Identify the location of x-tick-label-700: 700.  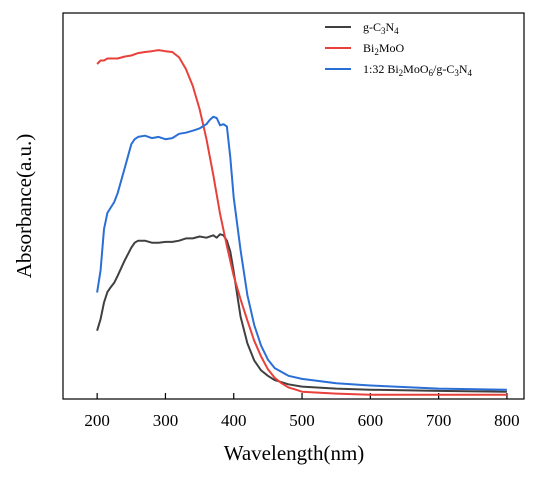
(439, 420).